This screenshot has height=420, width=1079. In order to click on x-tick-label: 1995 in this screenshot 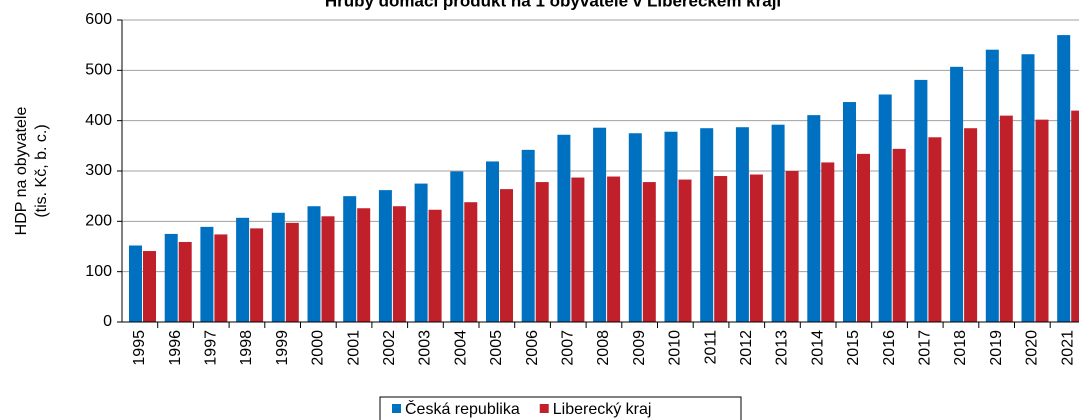, I will do `click(139, 348)`.